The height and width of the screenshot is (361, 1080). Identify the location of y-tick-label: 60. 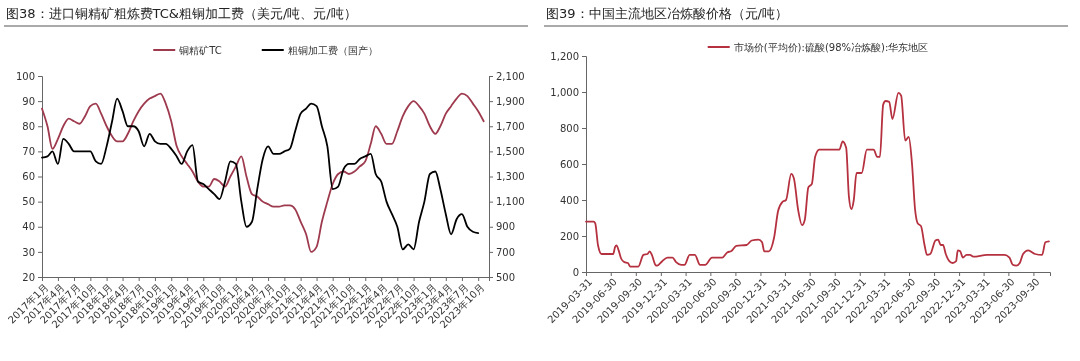
(28, 177).